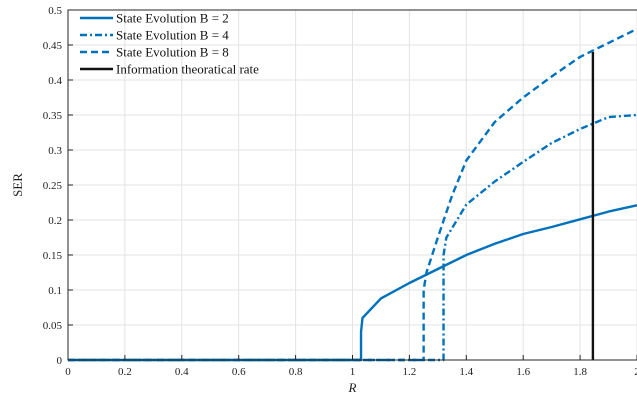 The height and width of the screenshot is (398, 637). I want to click on y-tick-labels: 0 0.05 0.1 0.15 0.2 0.25 0.3 0.35 0.4 0.45 0.5, so click(53, 186).